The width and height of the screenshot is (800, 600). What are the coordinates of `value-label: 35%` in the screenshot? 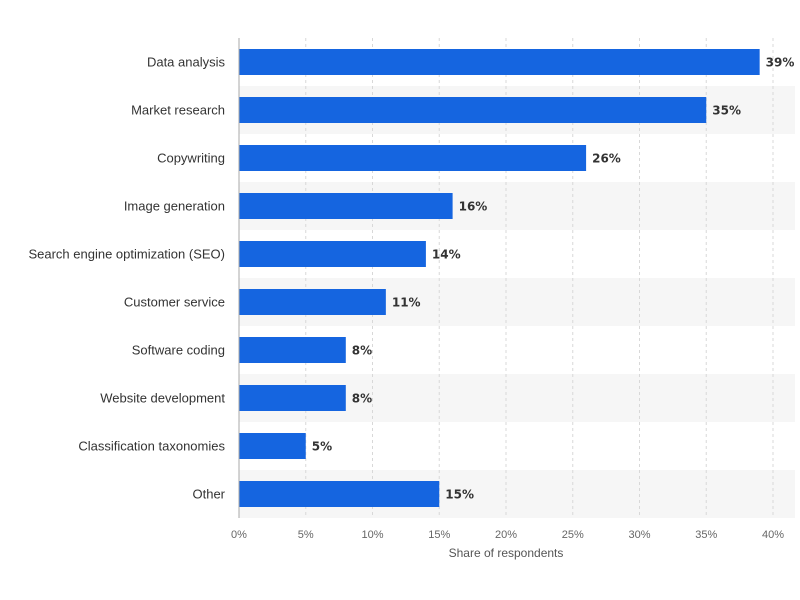 It's located at (726, 111).